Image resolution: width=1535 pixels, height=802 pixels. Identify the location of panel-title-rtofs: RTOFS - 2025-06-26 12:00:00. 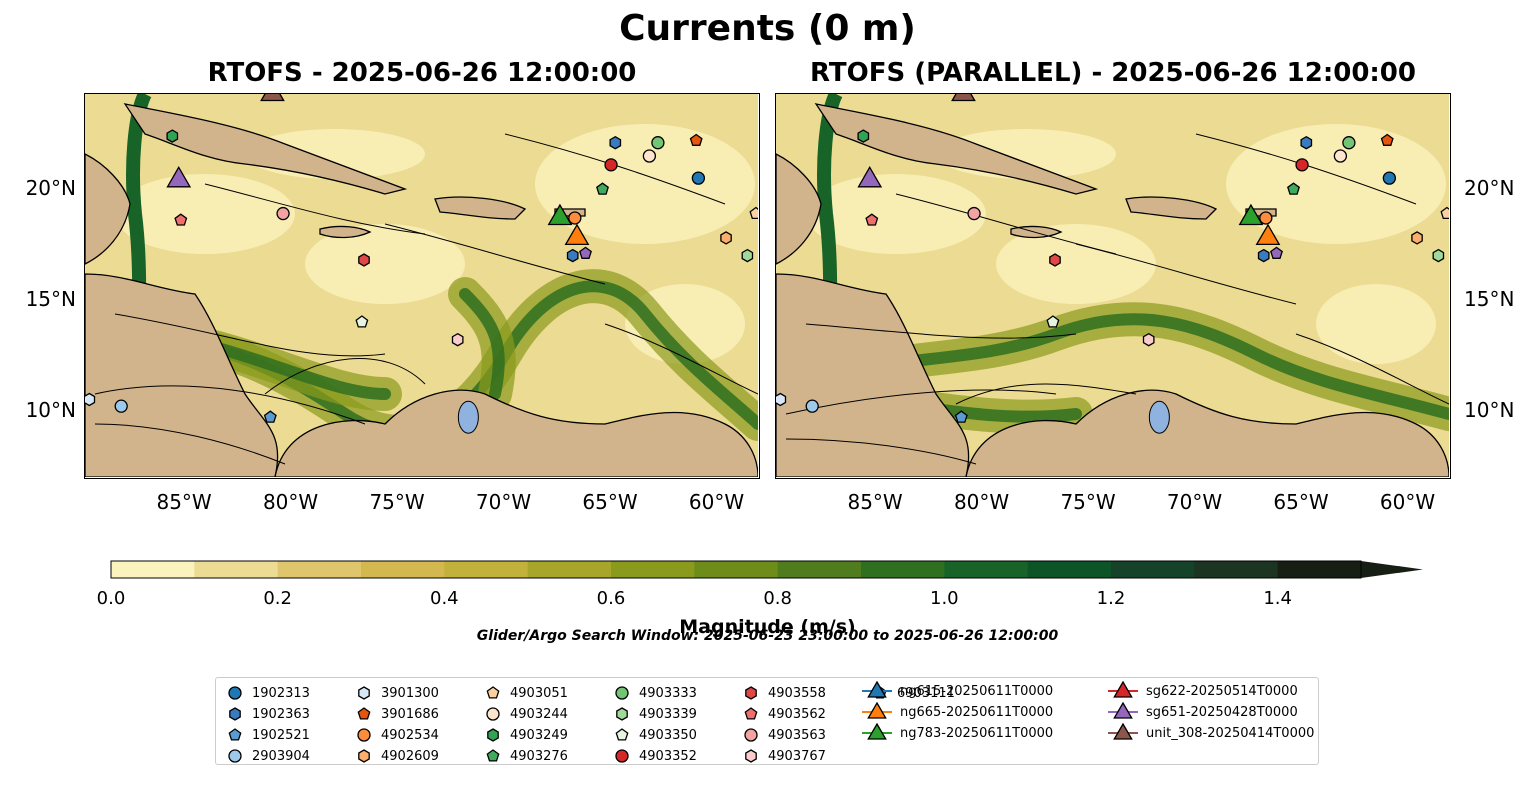
(422, 73).